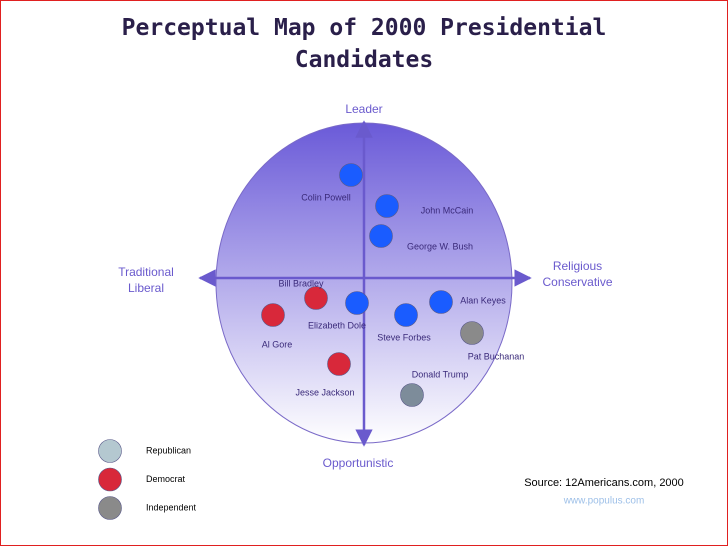 This screenshot has height=546, width=728. I want to click on candidate-label: Donald Trump, so click(440, 374).